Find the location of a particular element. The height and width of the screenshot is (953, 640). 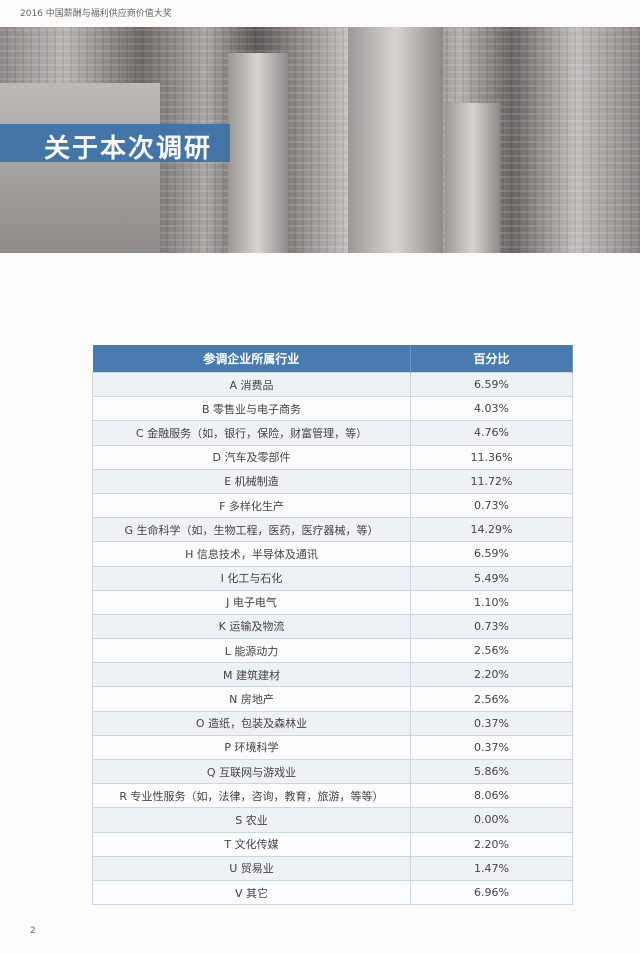

table-row: S 农业 0.00% is located at coordinates (332, 820).